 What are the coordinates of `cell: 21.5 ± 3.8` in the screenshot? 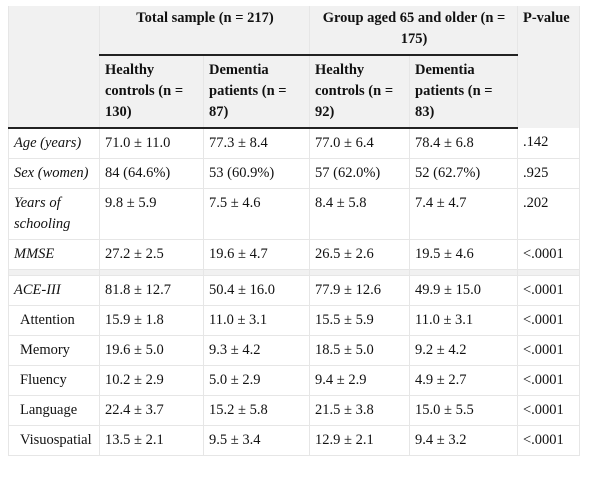 It's located at (359, 410).